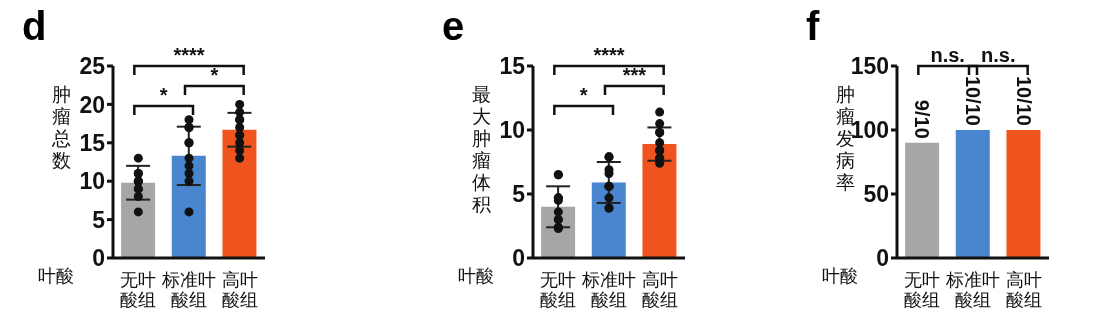  Describe the element at coordinates (34, 26) in the screenshot. I see `chart-title: d` at that location.